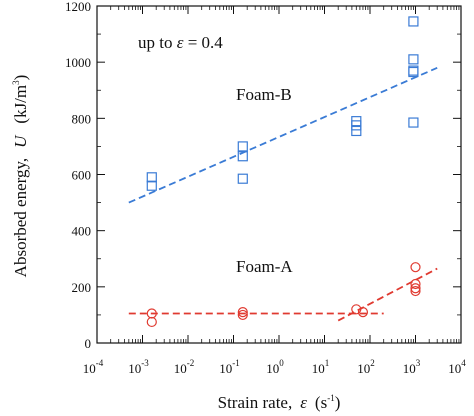 This screenshot has height=416, width=474. I want to click on series-label-foam-a: Foam-A, so click(264, 266).